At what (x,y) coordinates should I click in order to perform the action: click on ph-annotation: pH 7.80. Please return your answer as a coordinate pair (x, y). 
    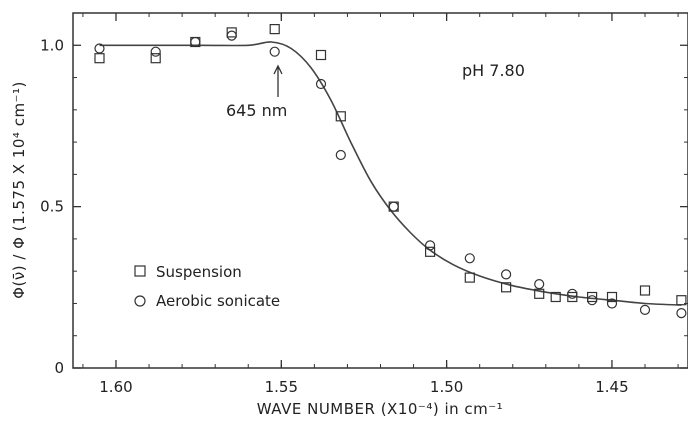
    Looking at the image, I should click on (493, 70).